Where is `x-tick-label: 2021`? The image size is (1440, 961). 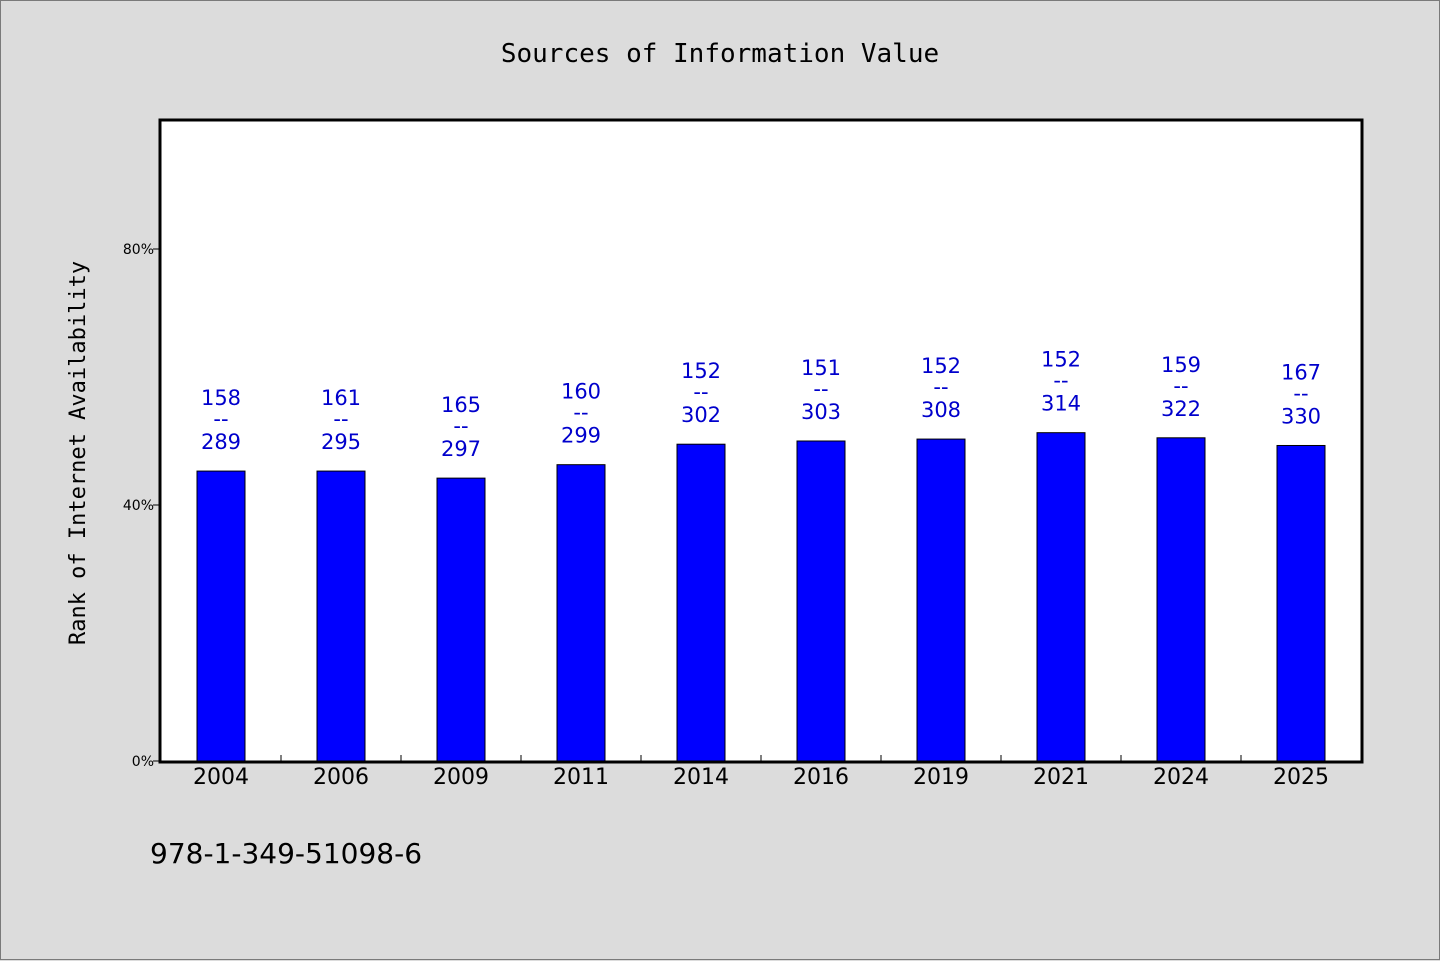
x-tick-label: 2021 is located at coordinates (1061, 777).